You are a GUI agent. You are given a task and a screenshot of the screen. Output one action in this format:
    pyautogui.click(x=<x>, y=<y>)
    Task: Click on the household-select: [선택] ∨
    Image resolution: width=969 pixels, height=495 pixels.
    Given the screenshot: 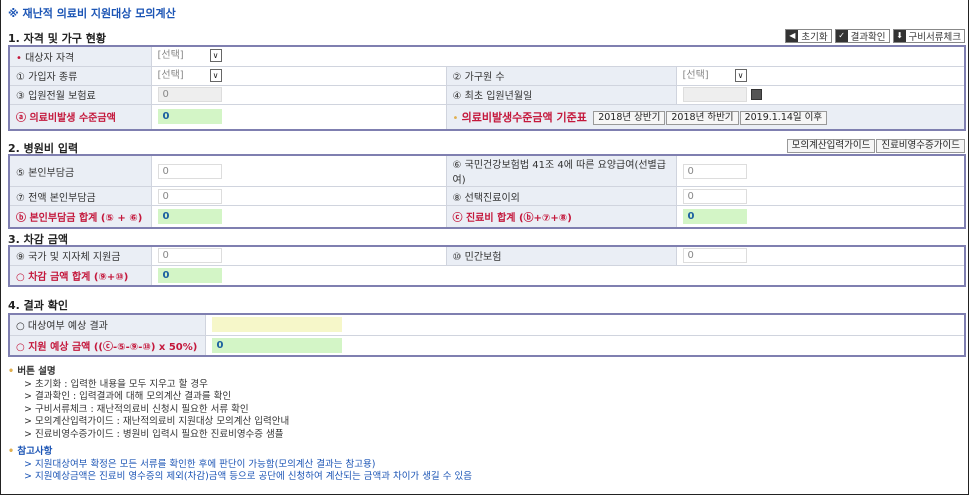 What is the action you would take?
    pyautogui.click(x=714, y=75)
    